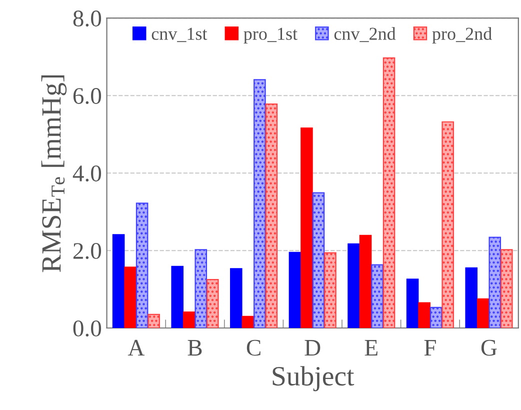  I want to click on legend-label: pro_1st, so click(271, 36).